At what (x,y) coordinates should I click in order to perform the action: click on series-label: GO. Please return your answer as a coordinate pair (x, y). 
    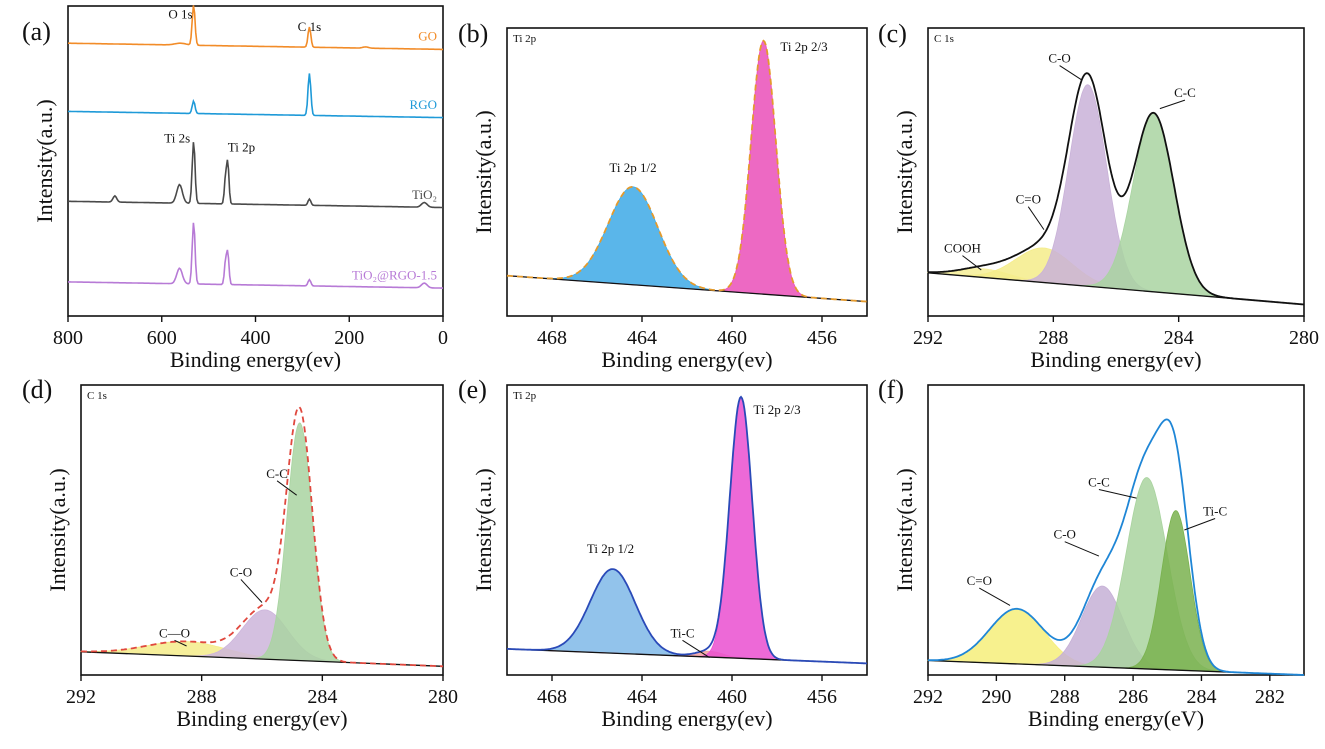
    Looking at the image, I should click on (427, 36).